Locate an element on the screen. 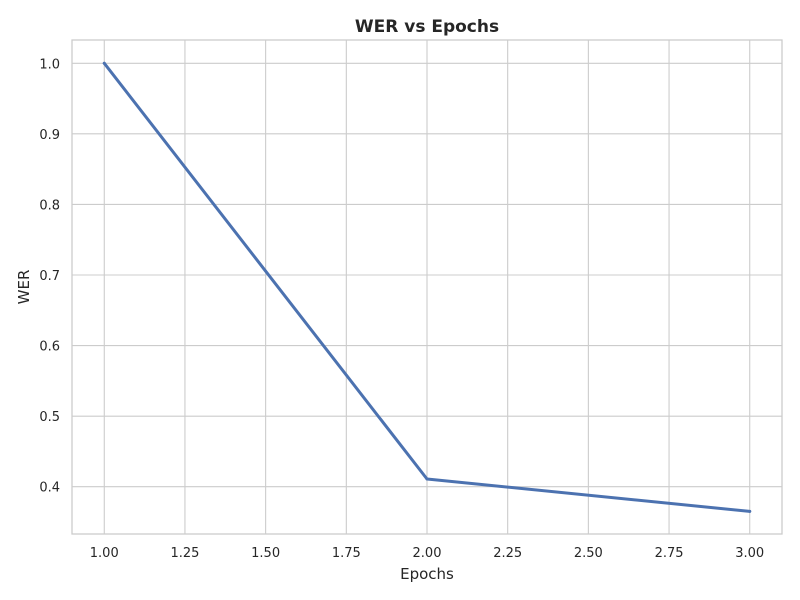  x-tick-label: 3.00 is located at coordinates (749, 553).